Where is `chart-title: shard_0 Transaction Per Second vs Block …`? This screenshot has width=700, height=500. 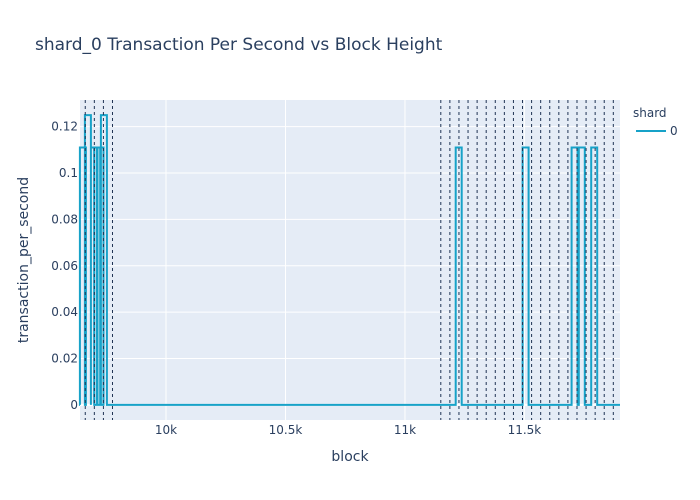 chart-title: shard_0 Transaction Per Second vs Block … is located at coordinates (239, 45).